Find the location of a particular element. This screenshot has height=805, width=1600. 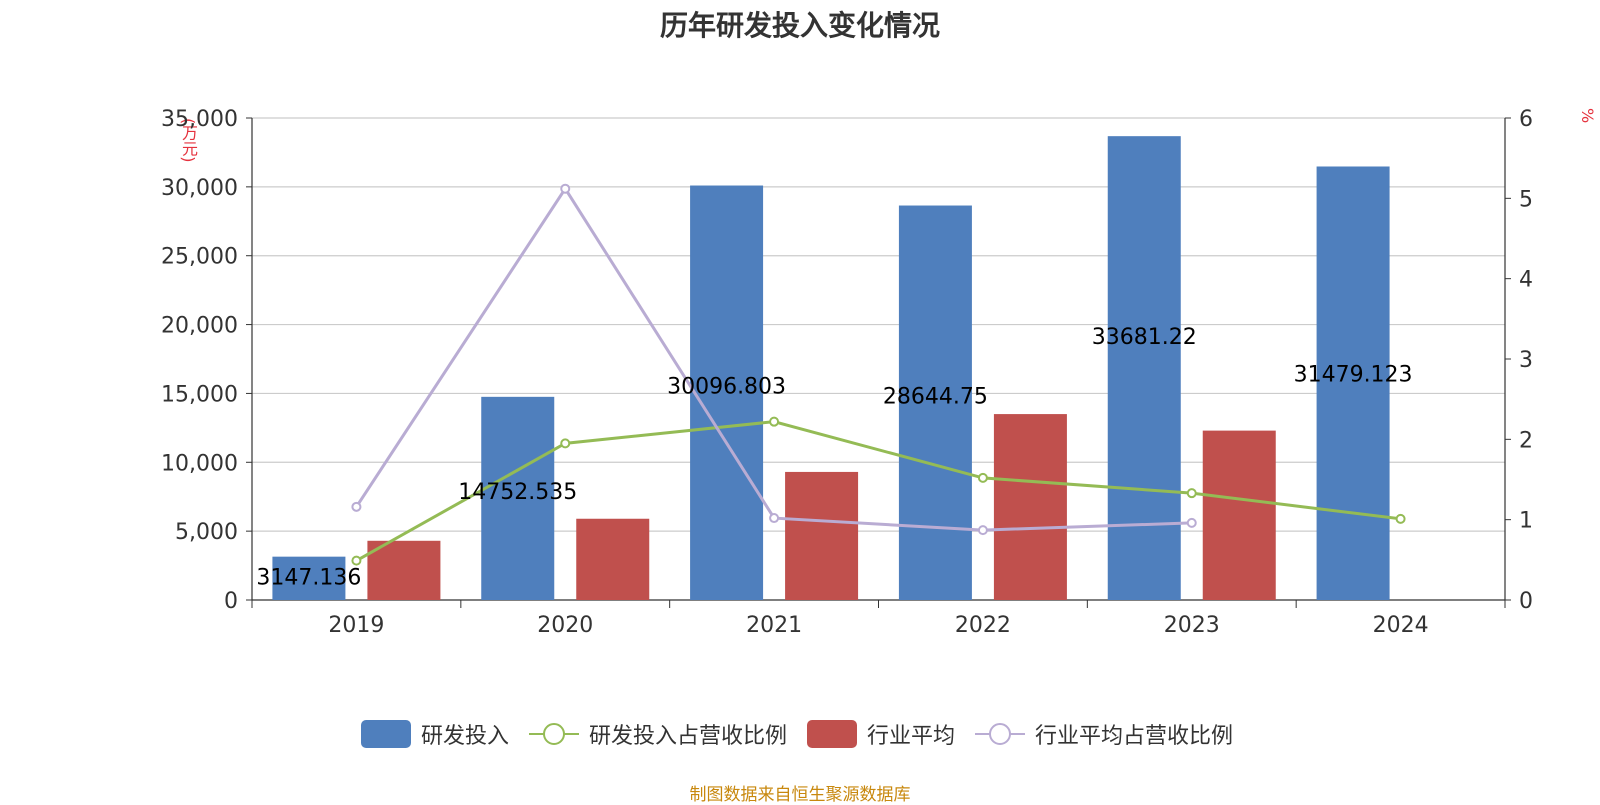

x-axis-tick-label: 2021 is located at coordinates (774, 625).